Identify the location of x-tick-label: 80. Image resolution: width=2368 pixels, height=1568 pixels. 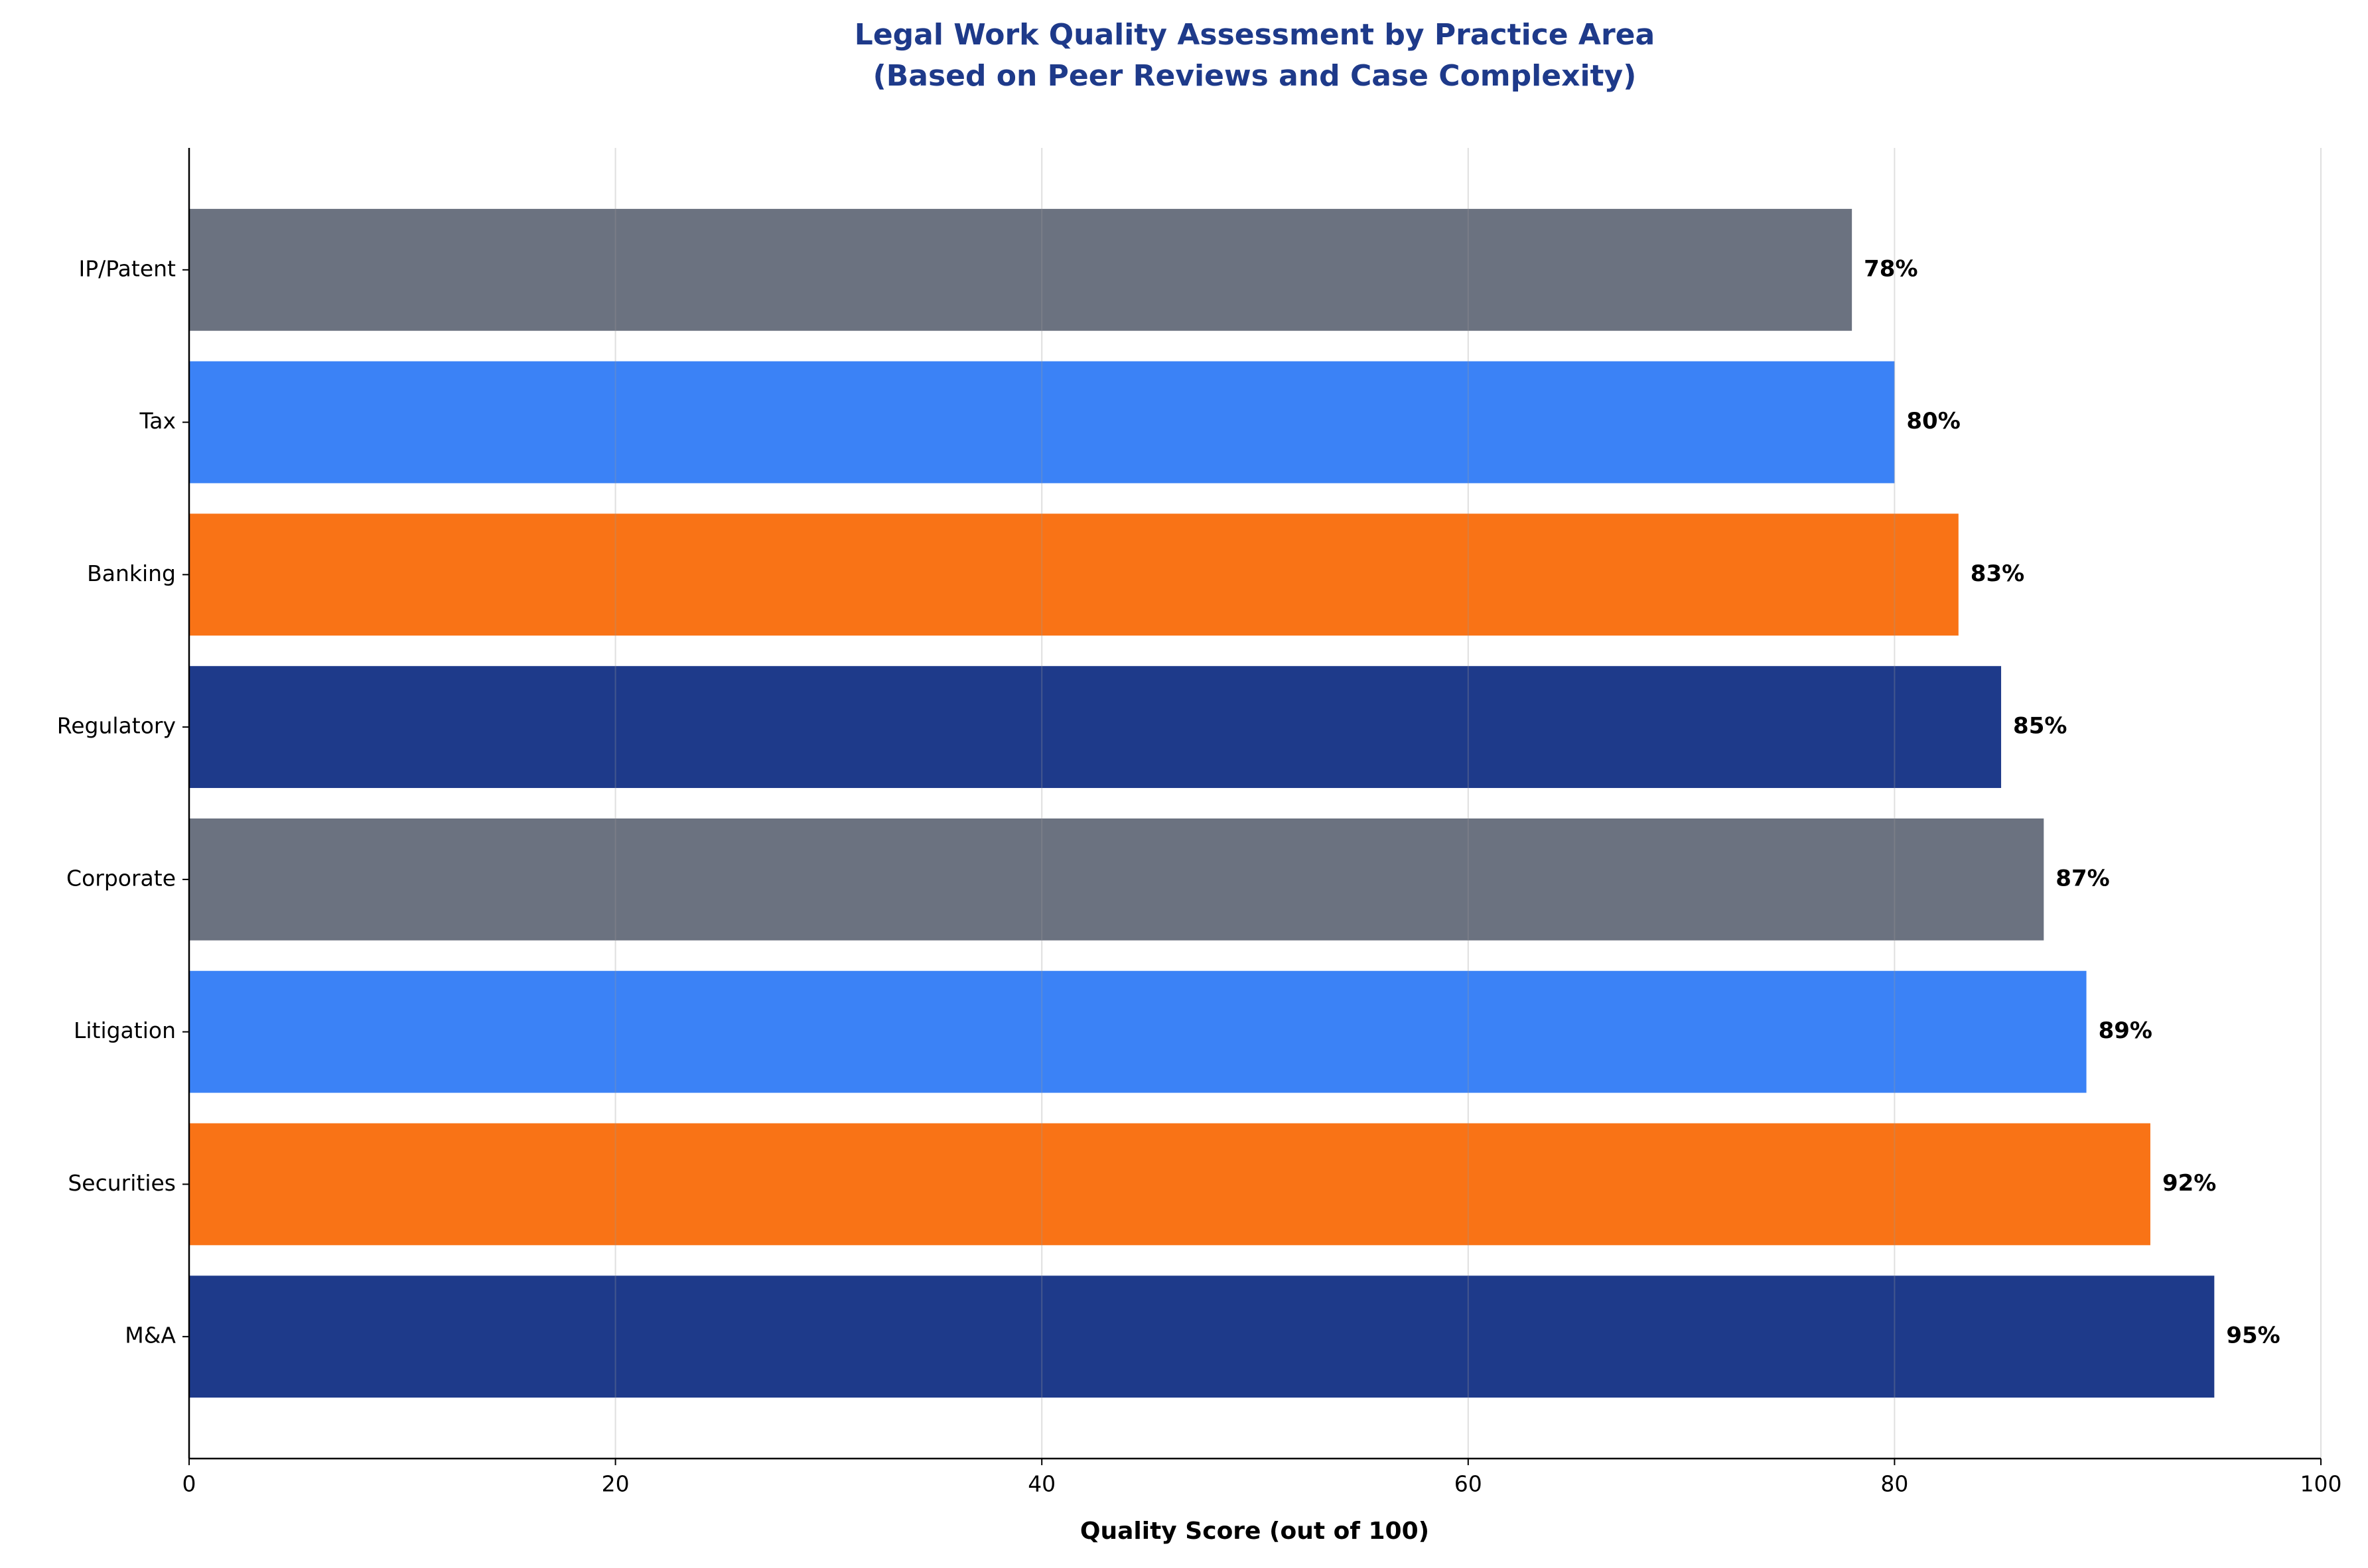
(1894, 1484).